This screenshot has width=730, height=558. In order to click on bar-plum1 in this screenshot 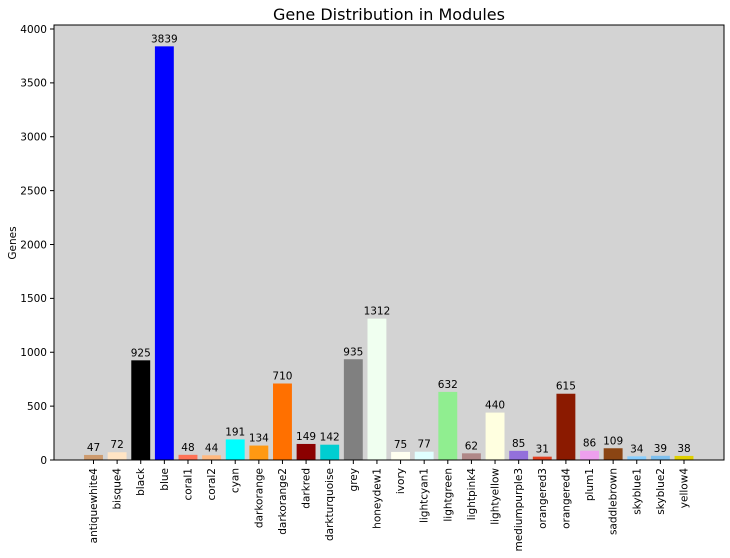, I will do `click(589, 455)`.